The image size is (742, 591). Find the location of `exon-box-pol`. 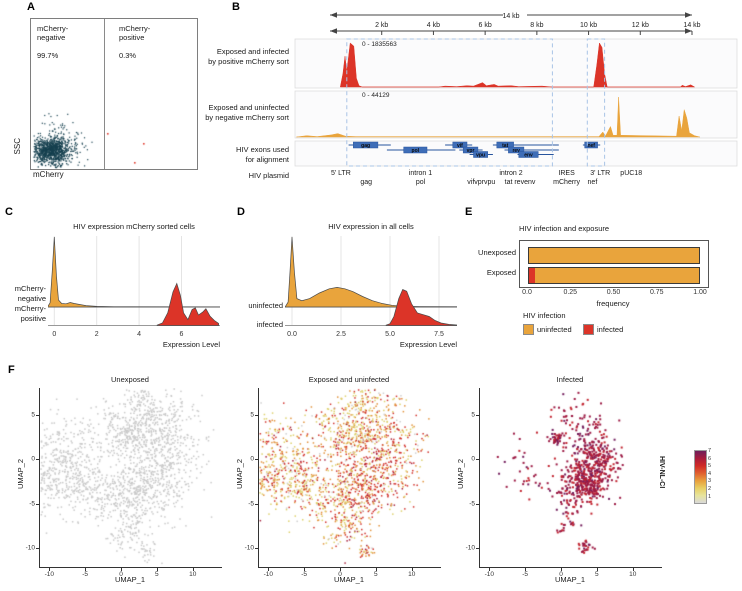

exon-box-pol is located at coordinates (415, 150).